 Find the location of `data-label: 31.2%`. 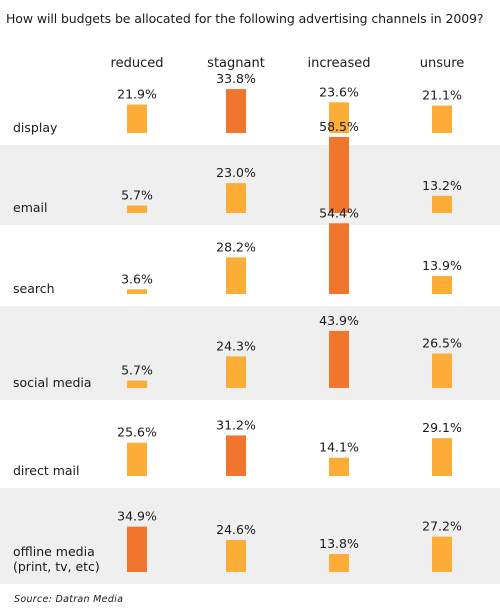

data-label: 31.2% is located at coordinates (236, 424).